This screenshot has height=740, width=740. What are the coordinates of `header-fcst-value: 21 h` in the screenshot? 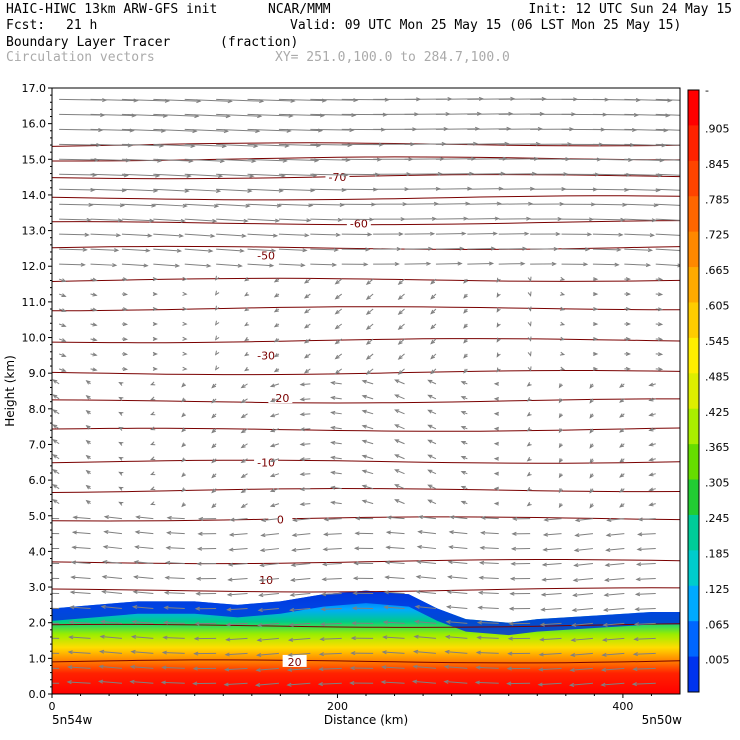 It's located at (82, 25).